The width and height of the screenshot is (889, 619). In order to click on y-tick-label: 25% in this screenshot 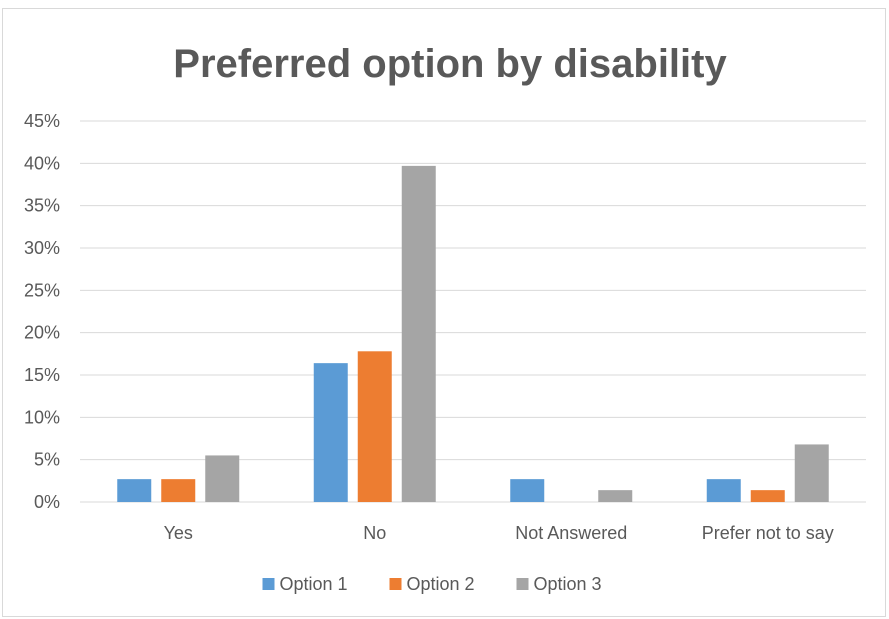, I will do `click(42, 290)`.